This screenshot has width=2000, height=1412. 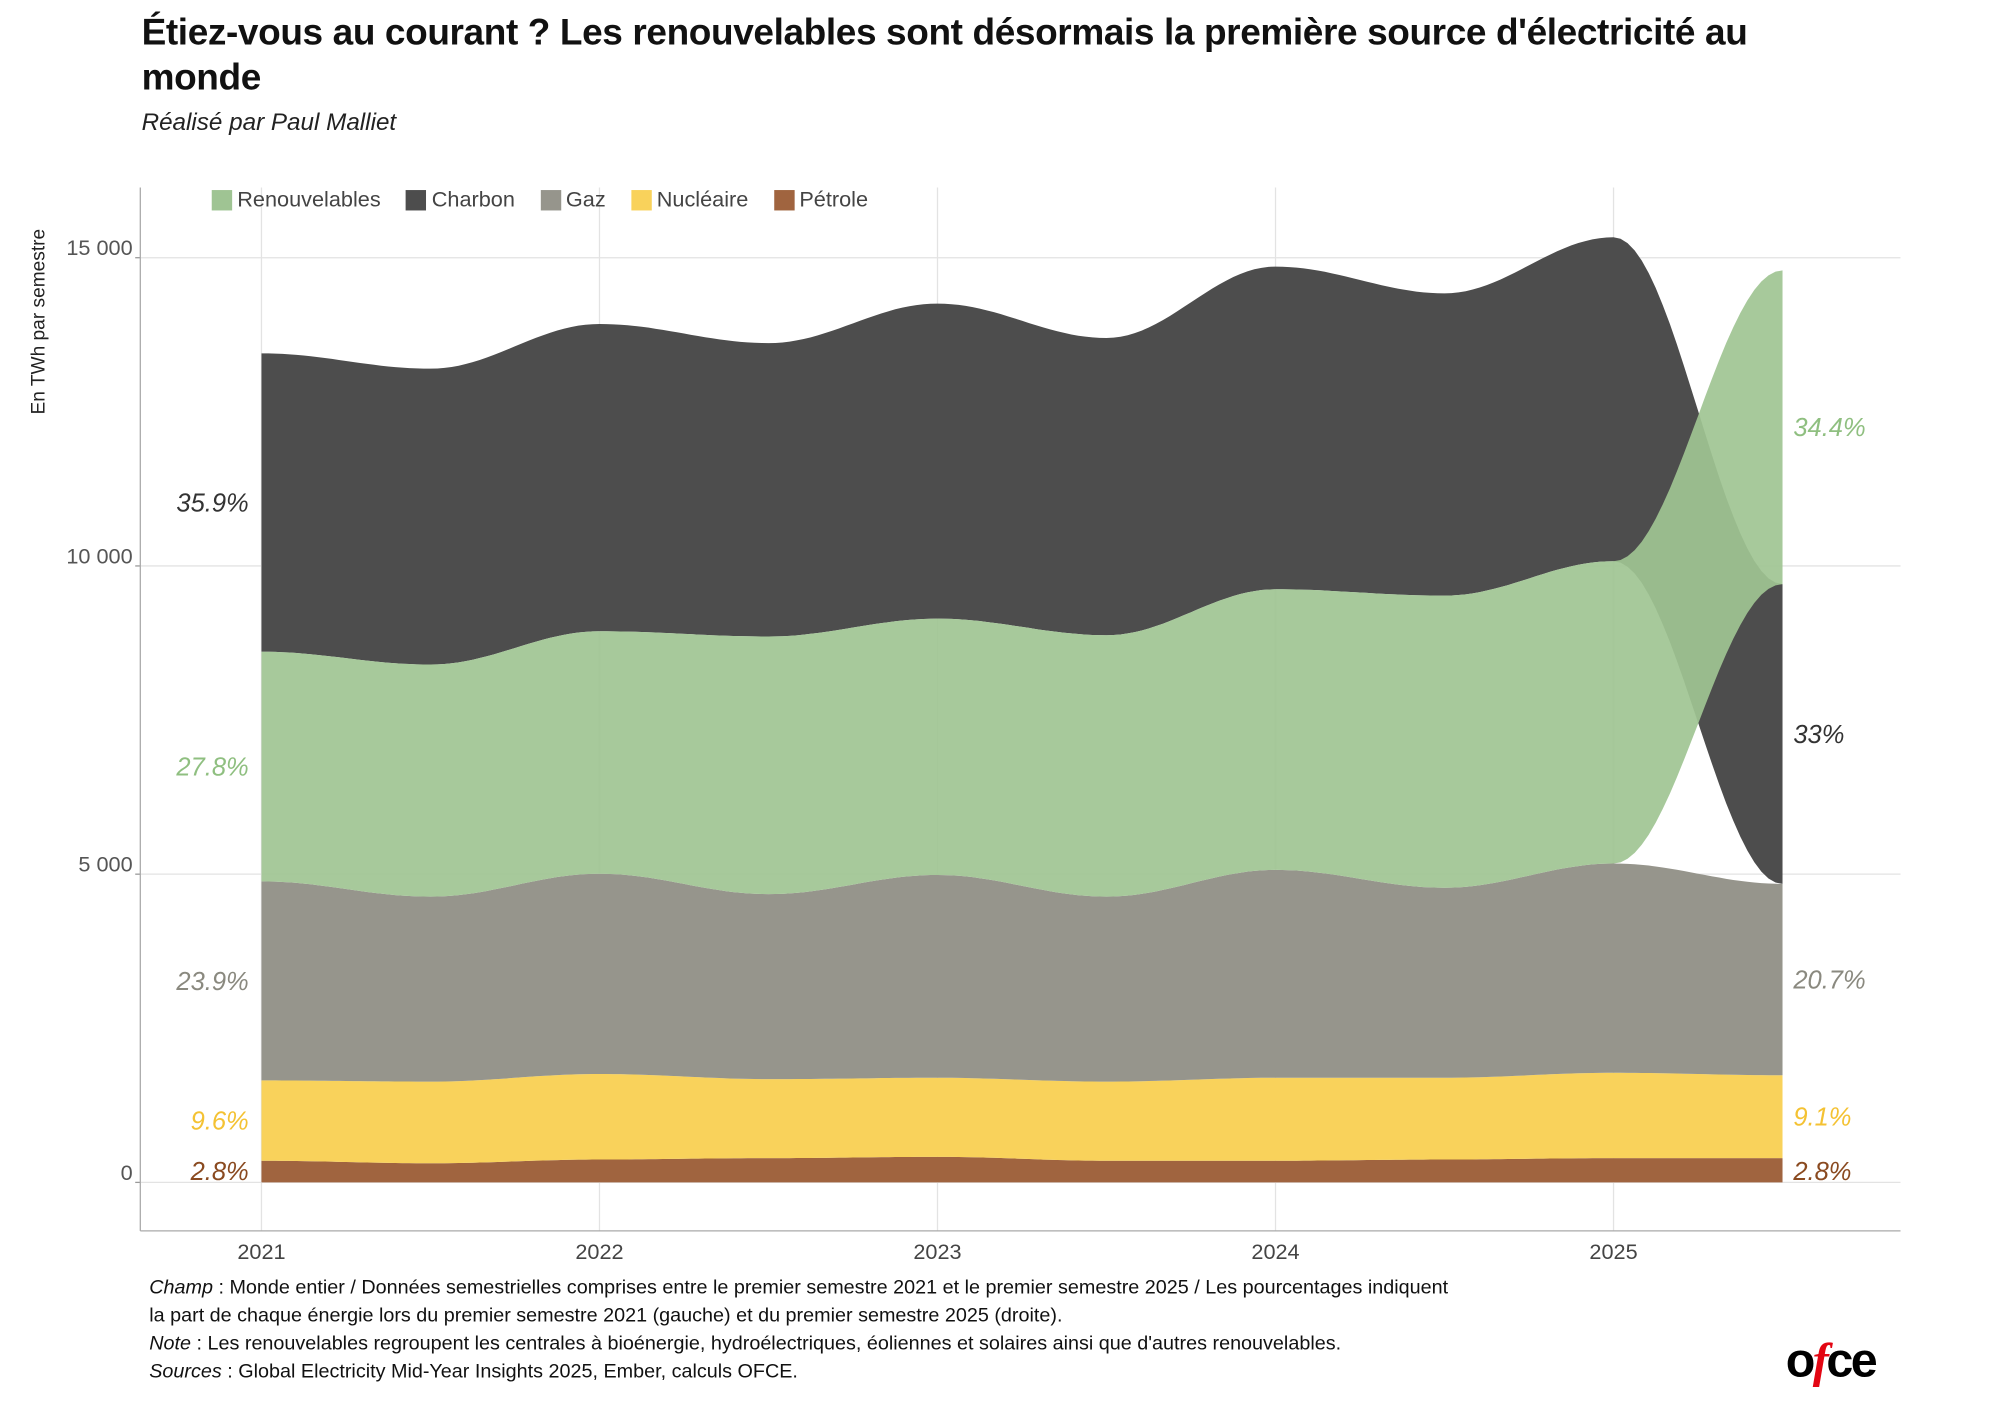 What do you see at coordinates (219, 1172) in the screenshot?
I see `percent-label-left: 2.8%` at bounding box center [219, 1172].